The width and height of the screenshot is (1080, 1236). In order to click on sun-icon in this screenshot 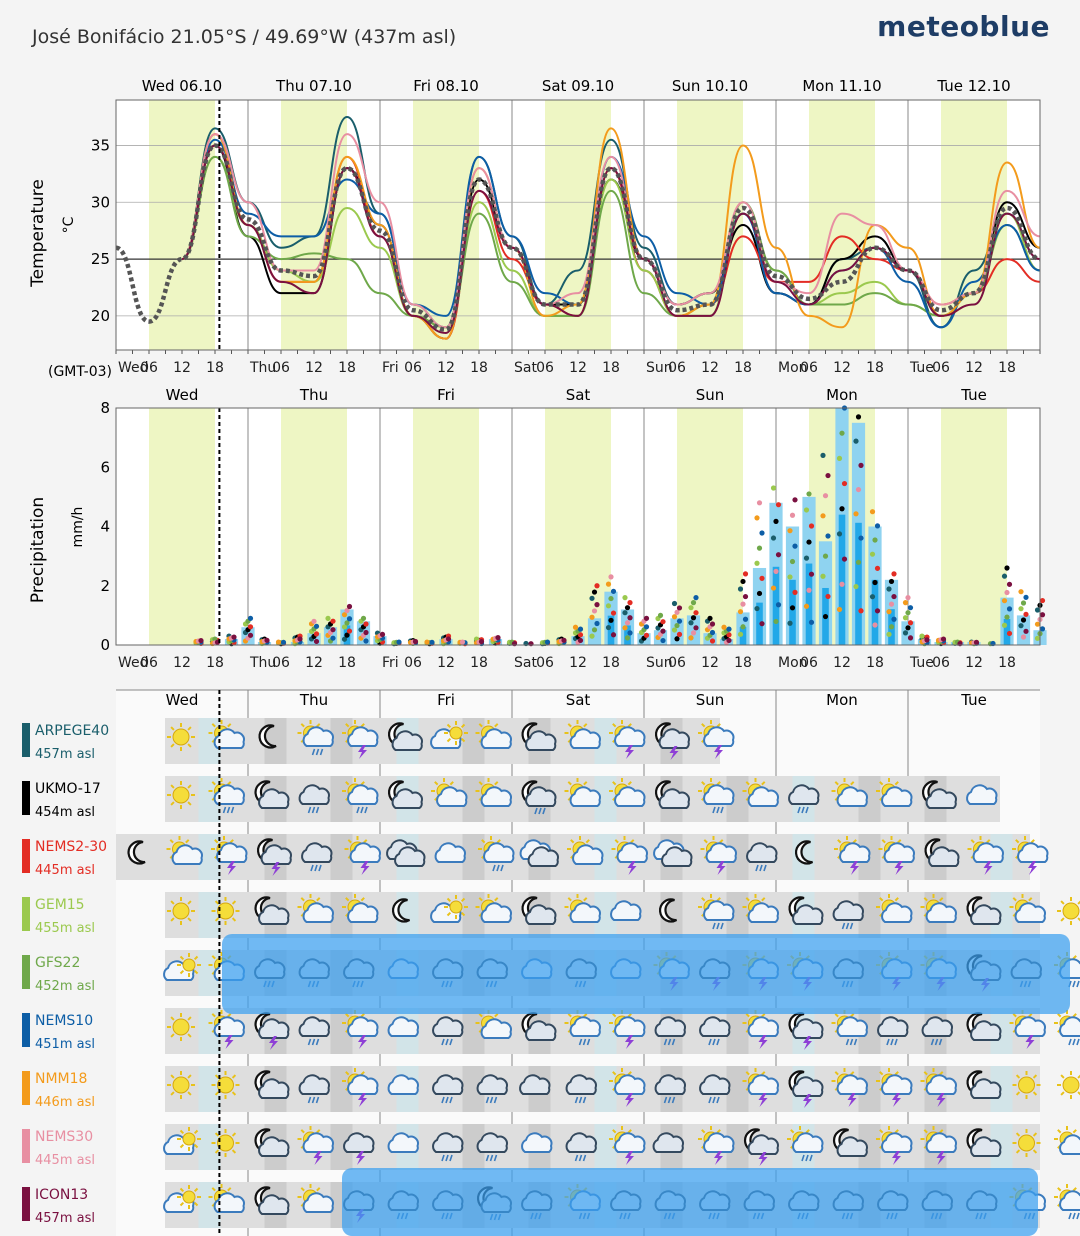, I will do `click(181, 1027)`.